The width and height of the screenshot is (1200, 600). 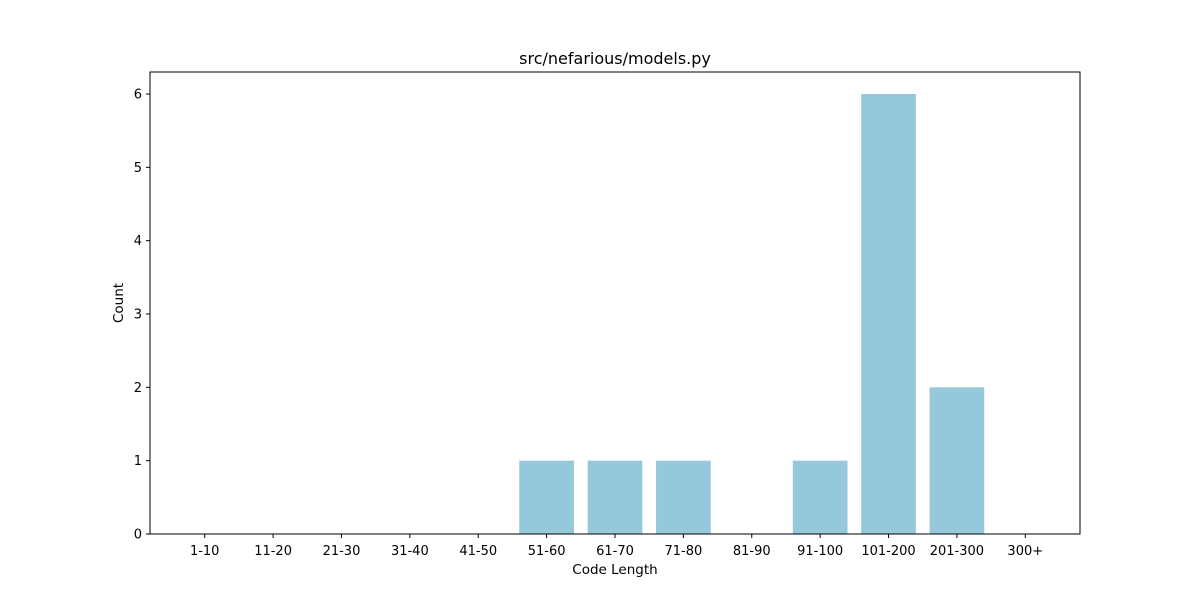 What do you see at coordinates (615, 58) in the screenshot?
I see `chart-title: src/nefarious/models.py` at bounding box center [615, 58].